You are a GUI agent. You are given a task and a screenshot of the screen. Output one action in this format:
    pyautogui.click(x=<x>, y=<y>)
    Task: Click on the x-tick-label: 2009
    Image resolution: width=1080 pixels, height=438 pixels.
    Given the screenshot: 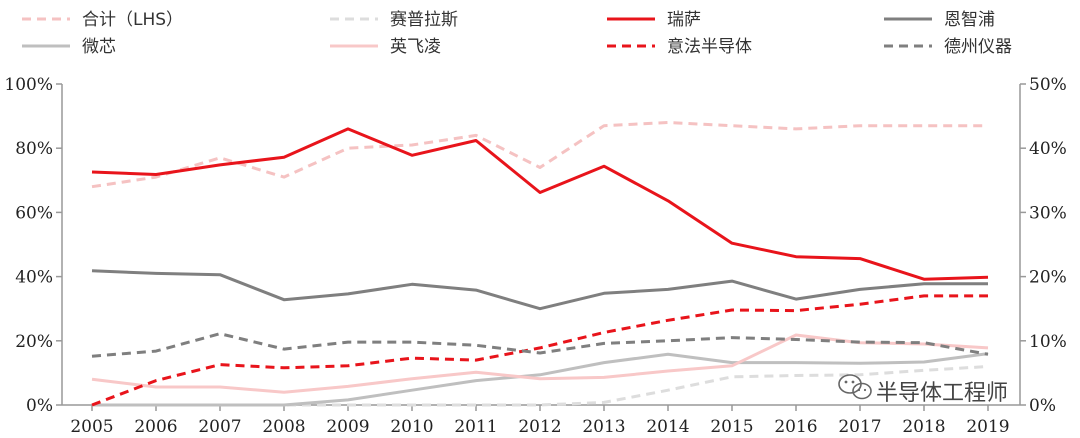 What is the action you would take?
    pyautogui.click(x=347, y=427)
    